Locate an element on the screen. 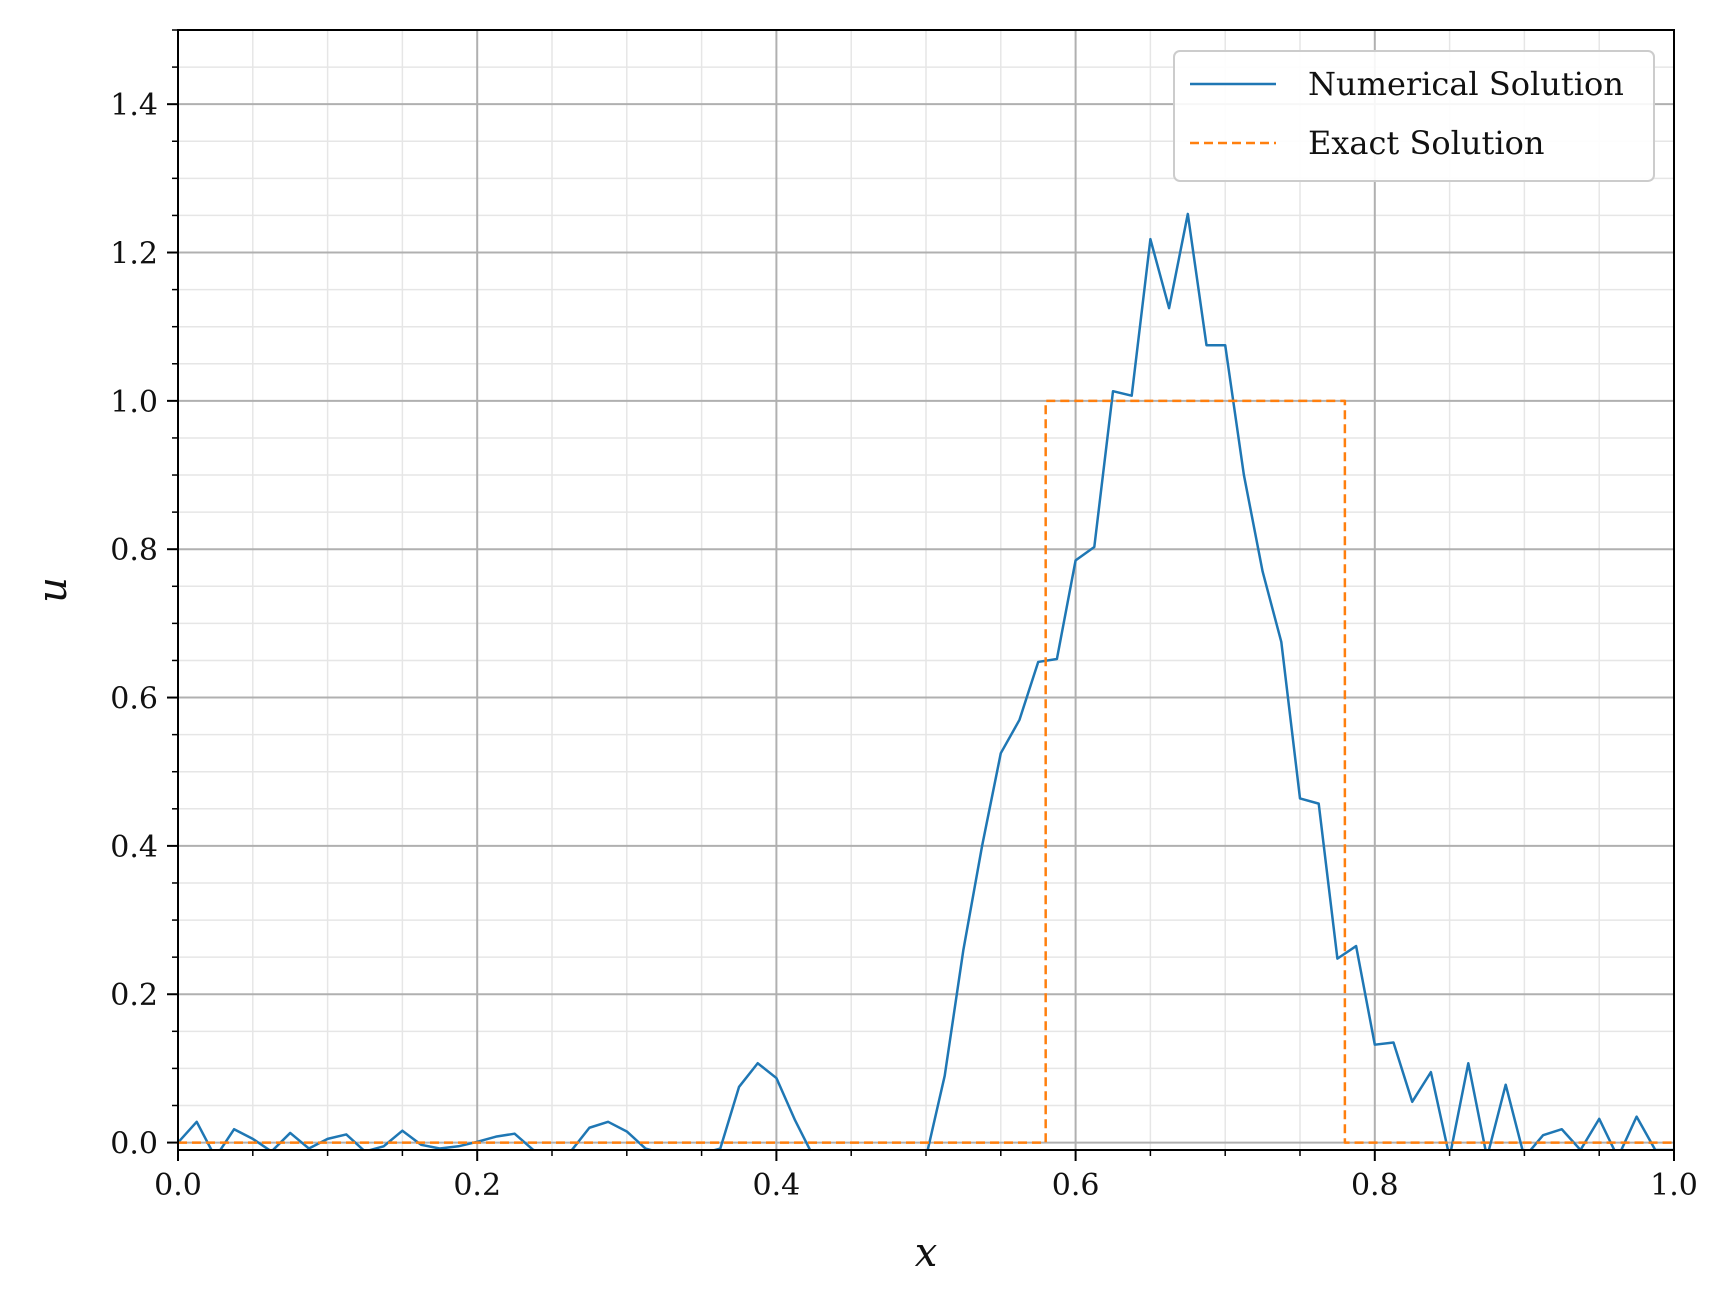 This screenshot has width=1721, height=1301. x-tick-label: 0.4 is located at coordinates (777, 1185).